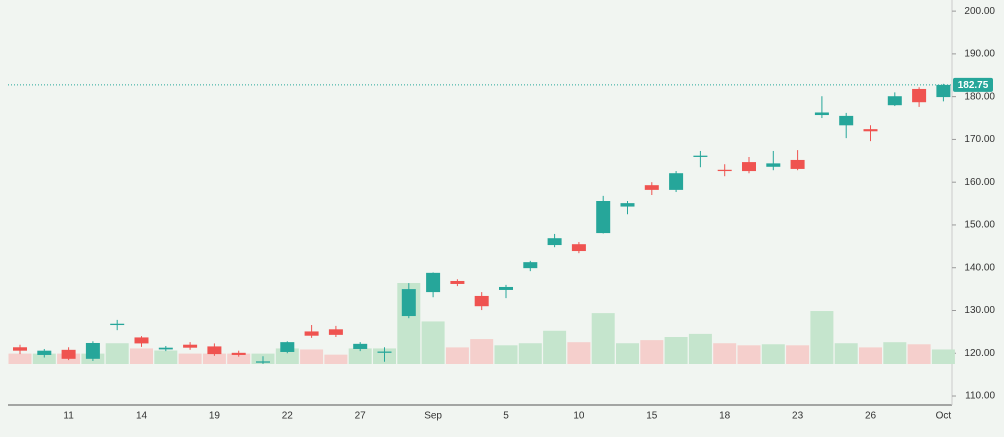 The height and width of the screenshot is (437, 1004). What do you see at coordinates (579, 416) in the screenshot?
I see `x-tick-label: 10` at bounding box center [579, 416].